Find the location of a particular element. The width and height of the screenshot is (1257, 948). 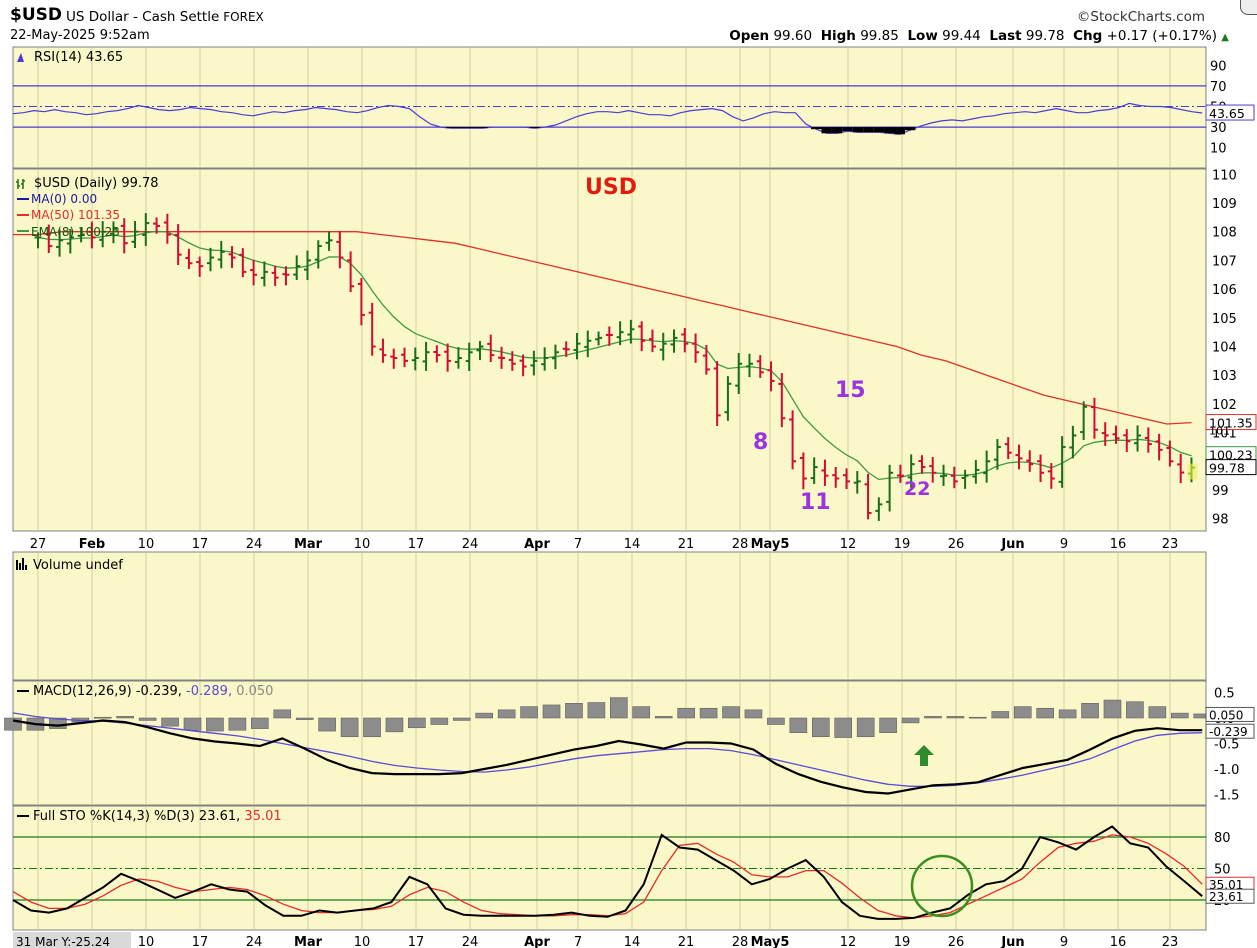

high-value: 99.85 is located at coordinates (879, 36).